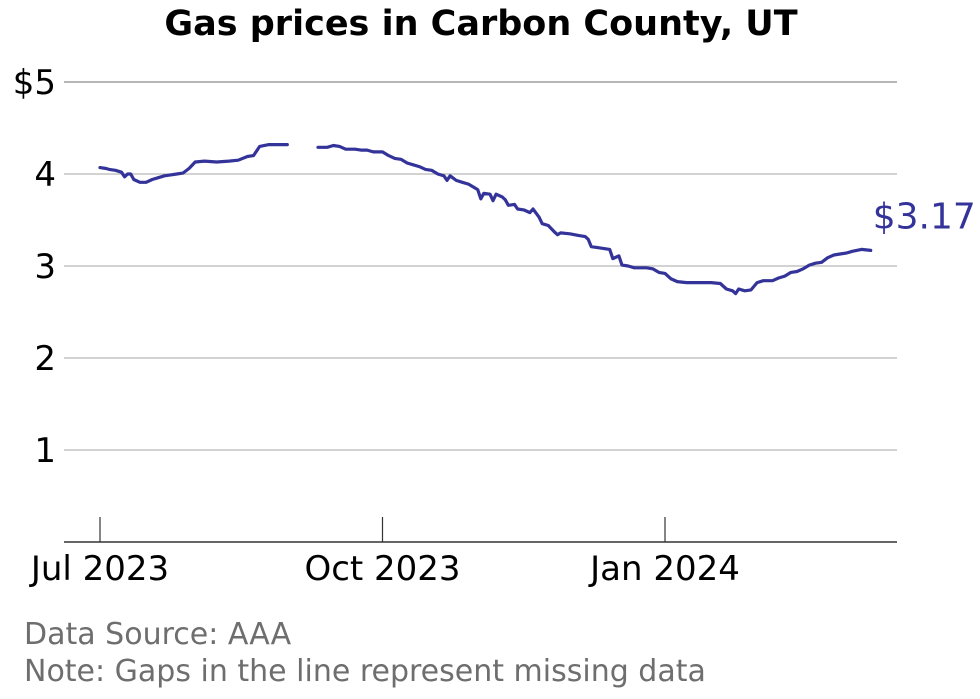 This screenshot has height=699, width=980. Describe the element at coordinates (382, 569) in the screenshot. I see `x-tick-label: Oct 2023` at that location.